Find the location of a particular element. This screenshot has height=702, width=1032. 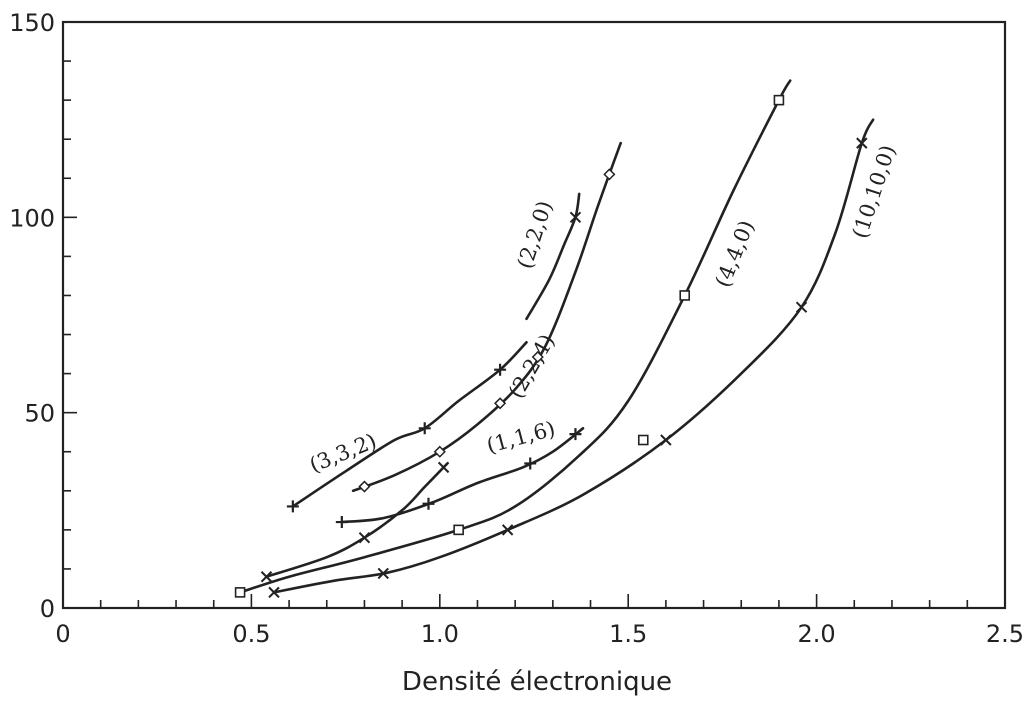

y-axis: 0 50 100 150 is located at coordinates (43, 316).